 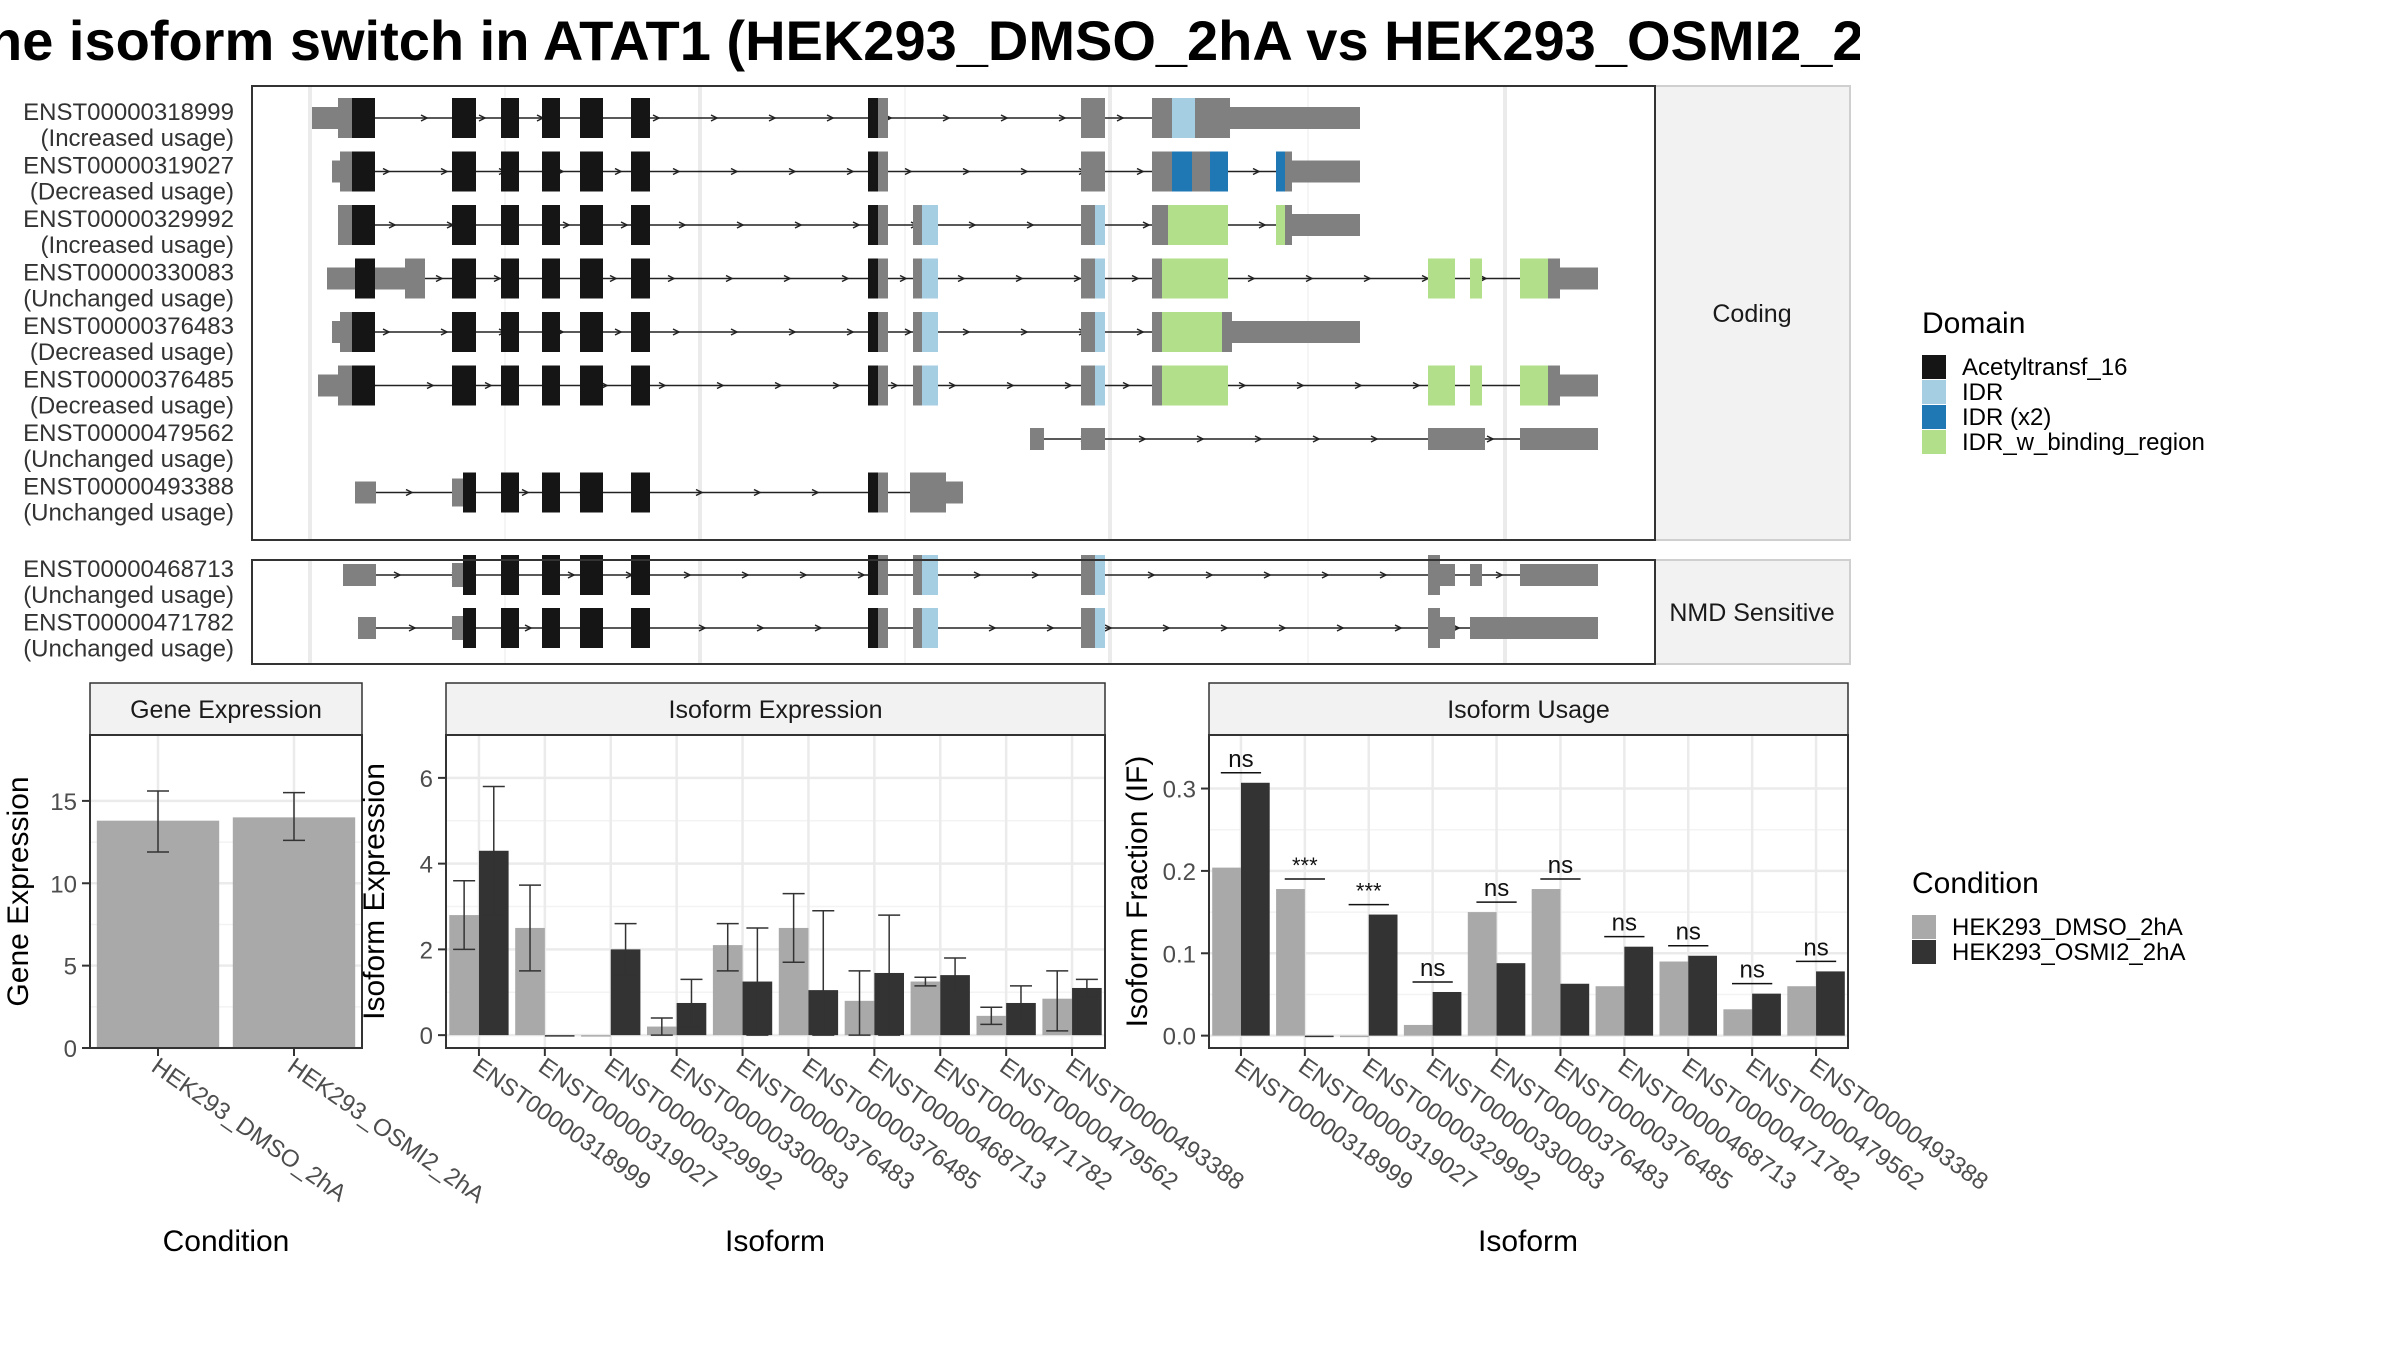 I want to click on transcript-id: ENST00000318999, so click(x=128, y=112).